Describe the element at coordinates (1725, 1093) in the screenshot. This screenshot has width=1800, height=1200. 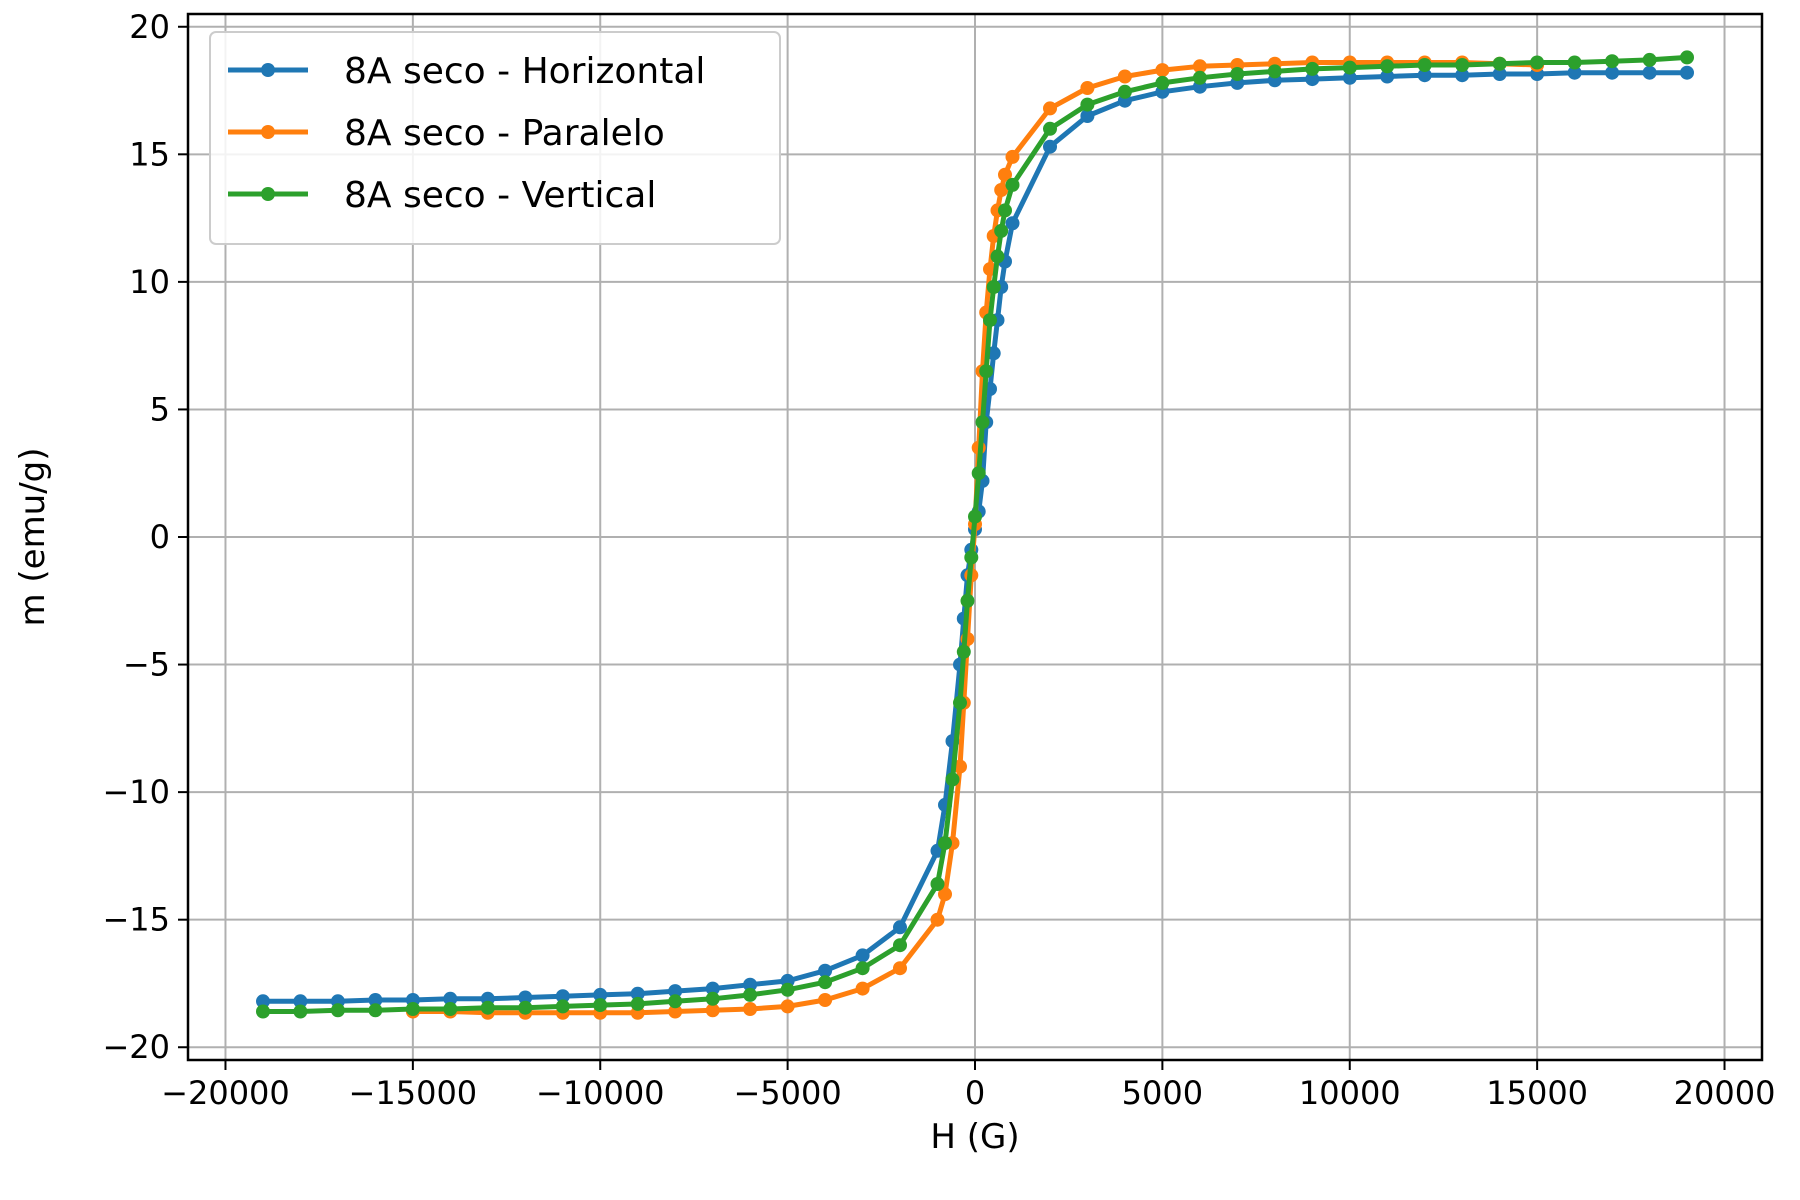
I see `x-tick-label: 20000` at that location.